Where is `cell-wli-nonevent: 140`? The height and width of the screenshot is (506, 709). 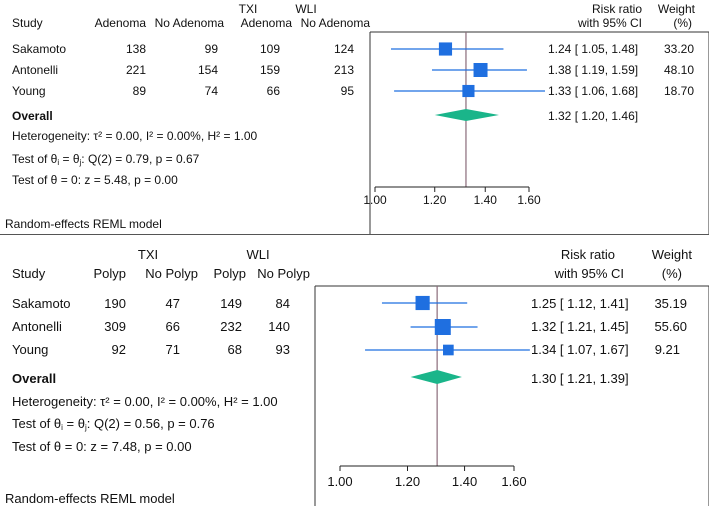 cell-wli-nonevent: 140 is located at coordinates (279, 326).